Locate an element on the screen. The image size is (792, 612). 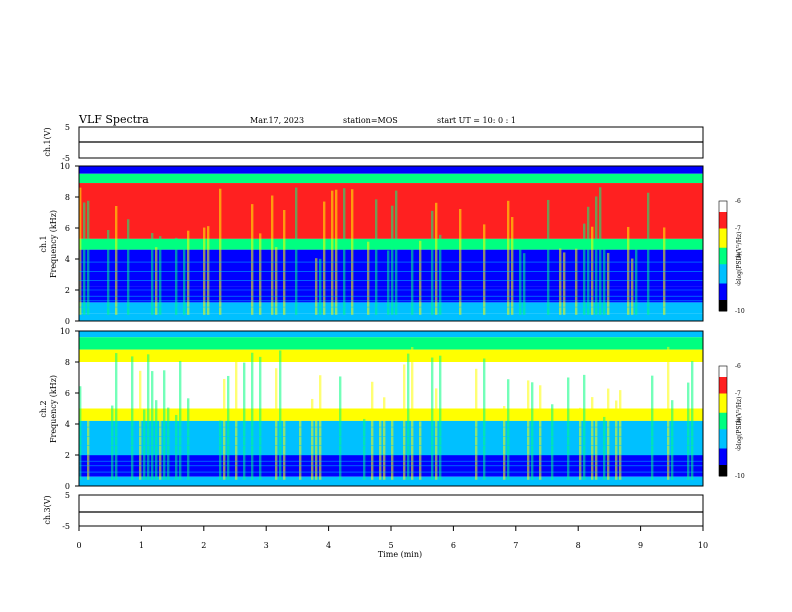
colorbar-tick-label: -6 is located at coordinates (738, 366).